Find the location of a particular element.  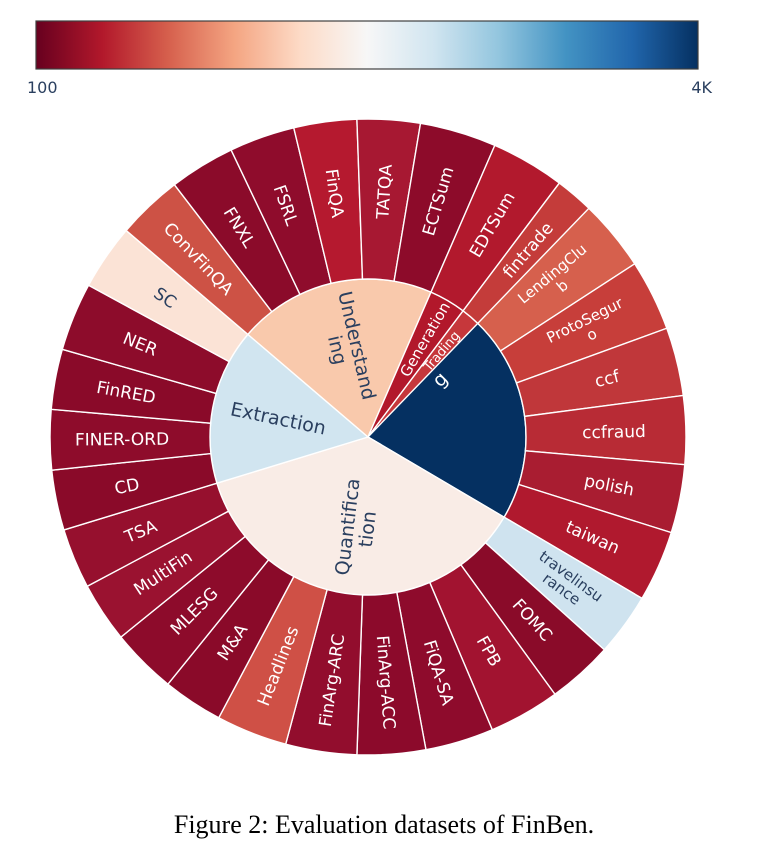

dataset-label-cd: CD is located at coordinates (127, 487).